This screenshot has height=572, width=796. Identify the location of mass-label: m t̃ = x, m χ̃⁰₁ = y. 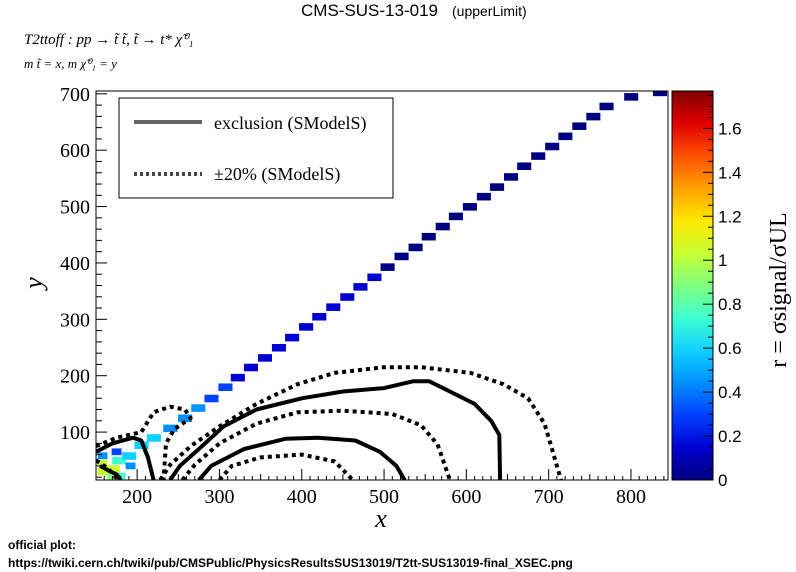
(70, 63).